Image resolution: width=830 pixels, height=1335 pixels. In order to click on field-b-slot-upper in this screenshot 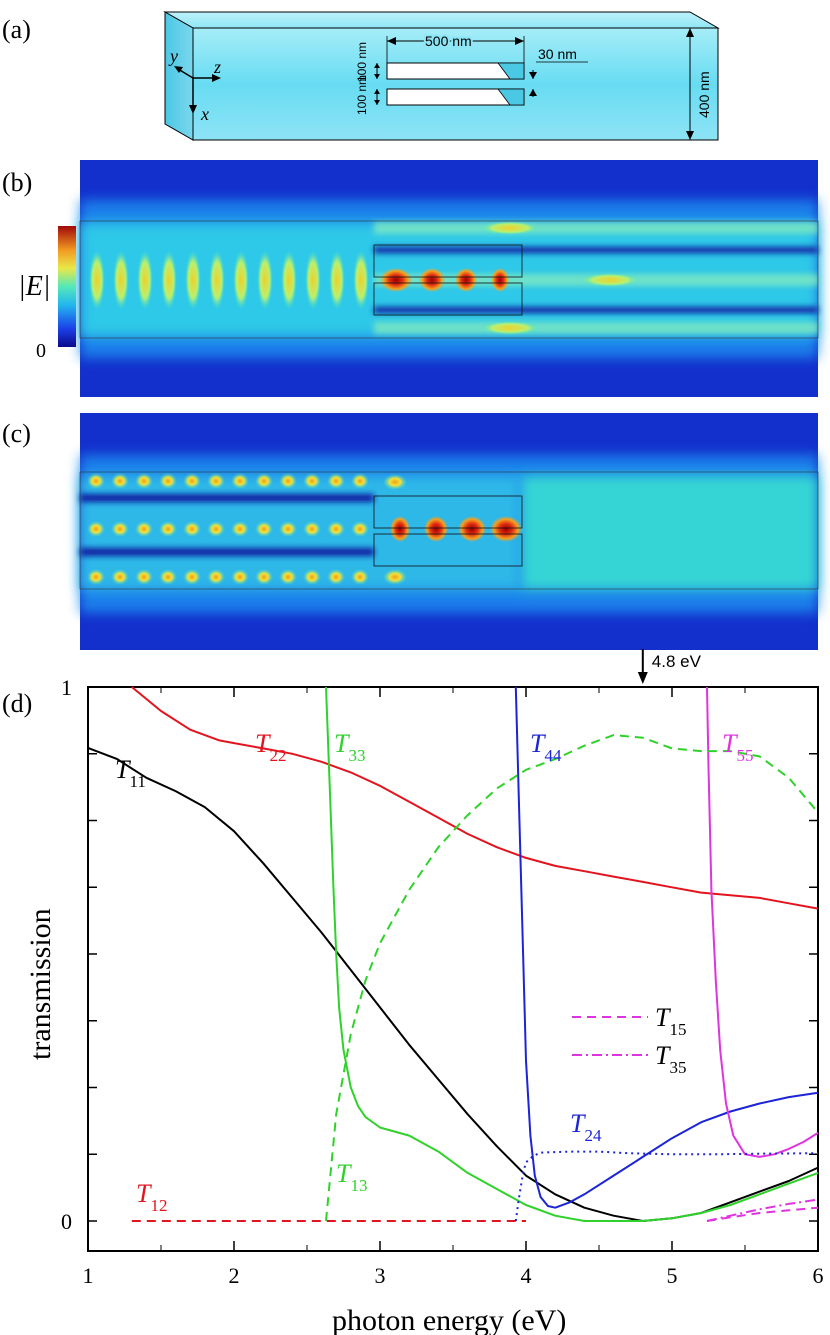, I will do `click(448, 261)`.